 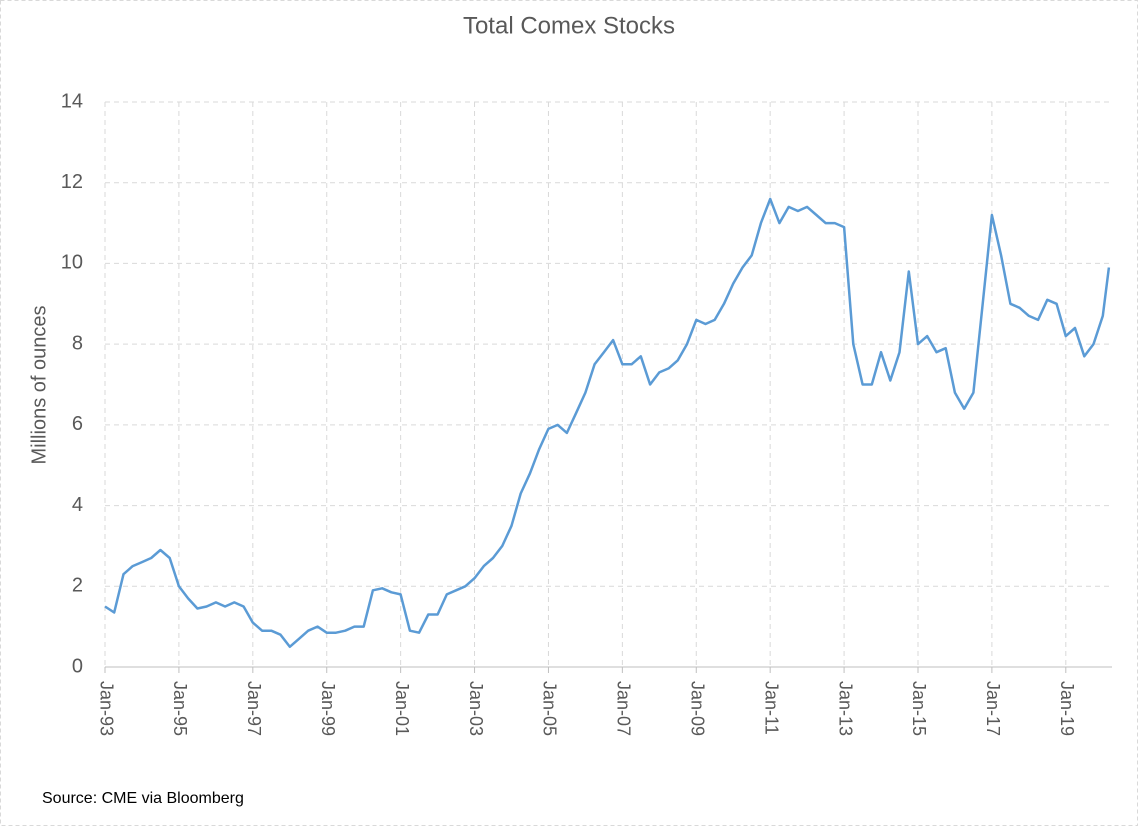 I want to click on y-tick-label: 8, so click(x=77, y=343).